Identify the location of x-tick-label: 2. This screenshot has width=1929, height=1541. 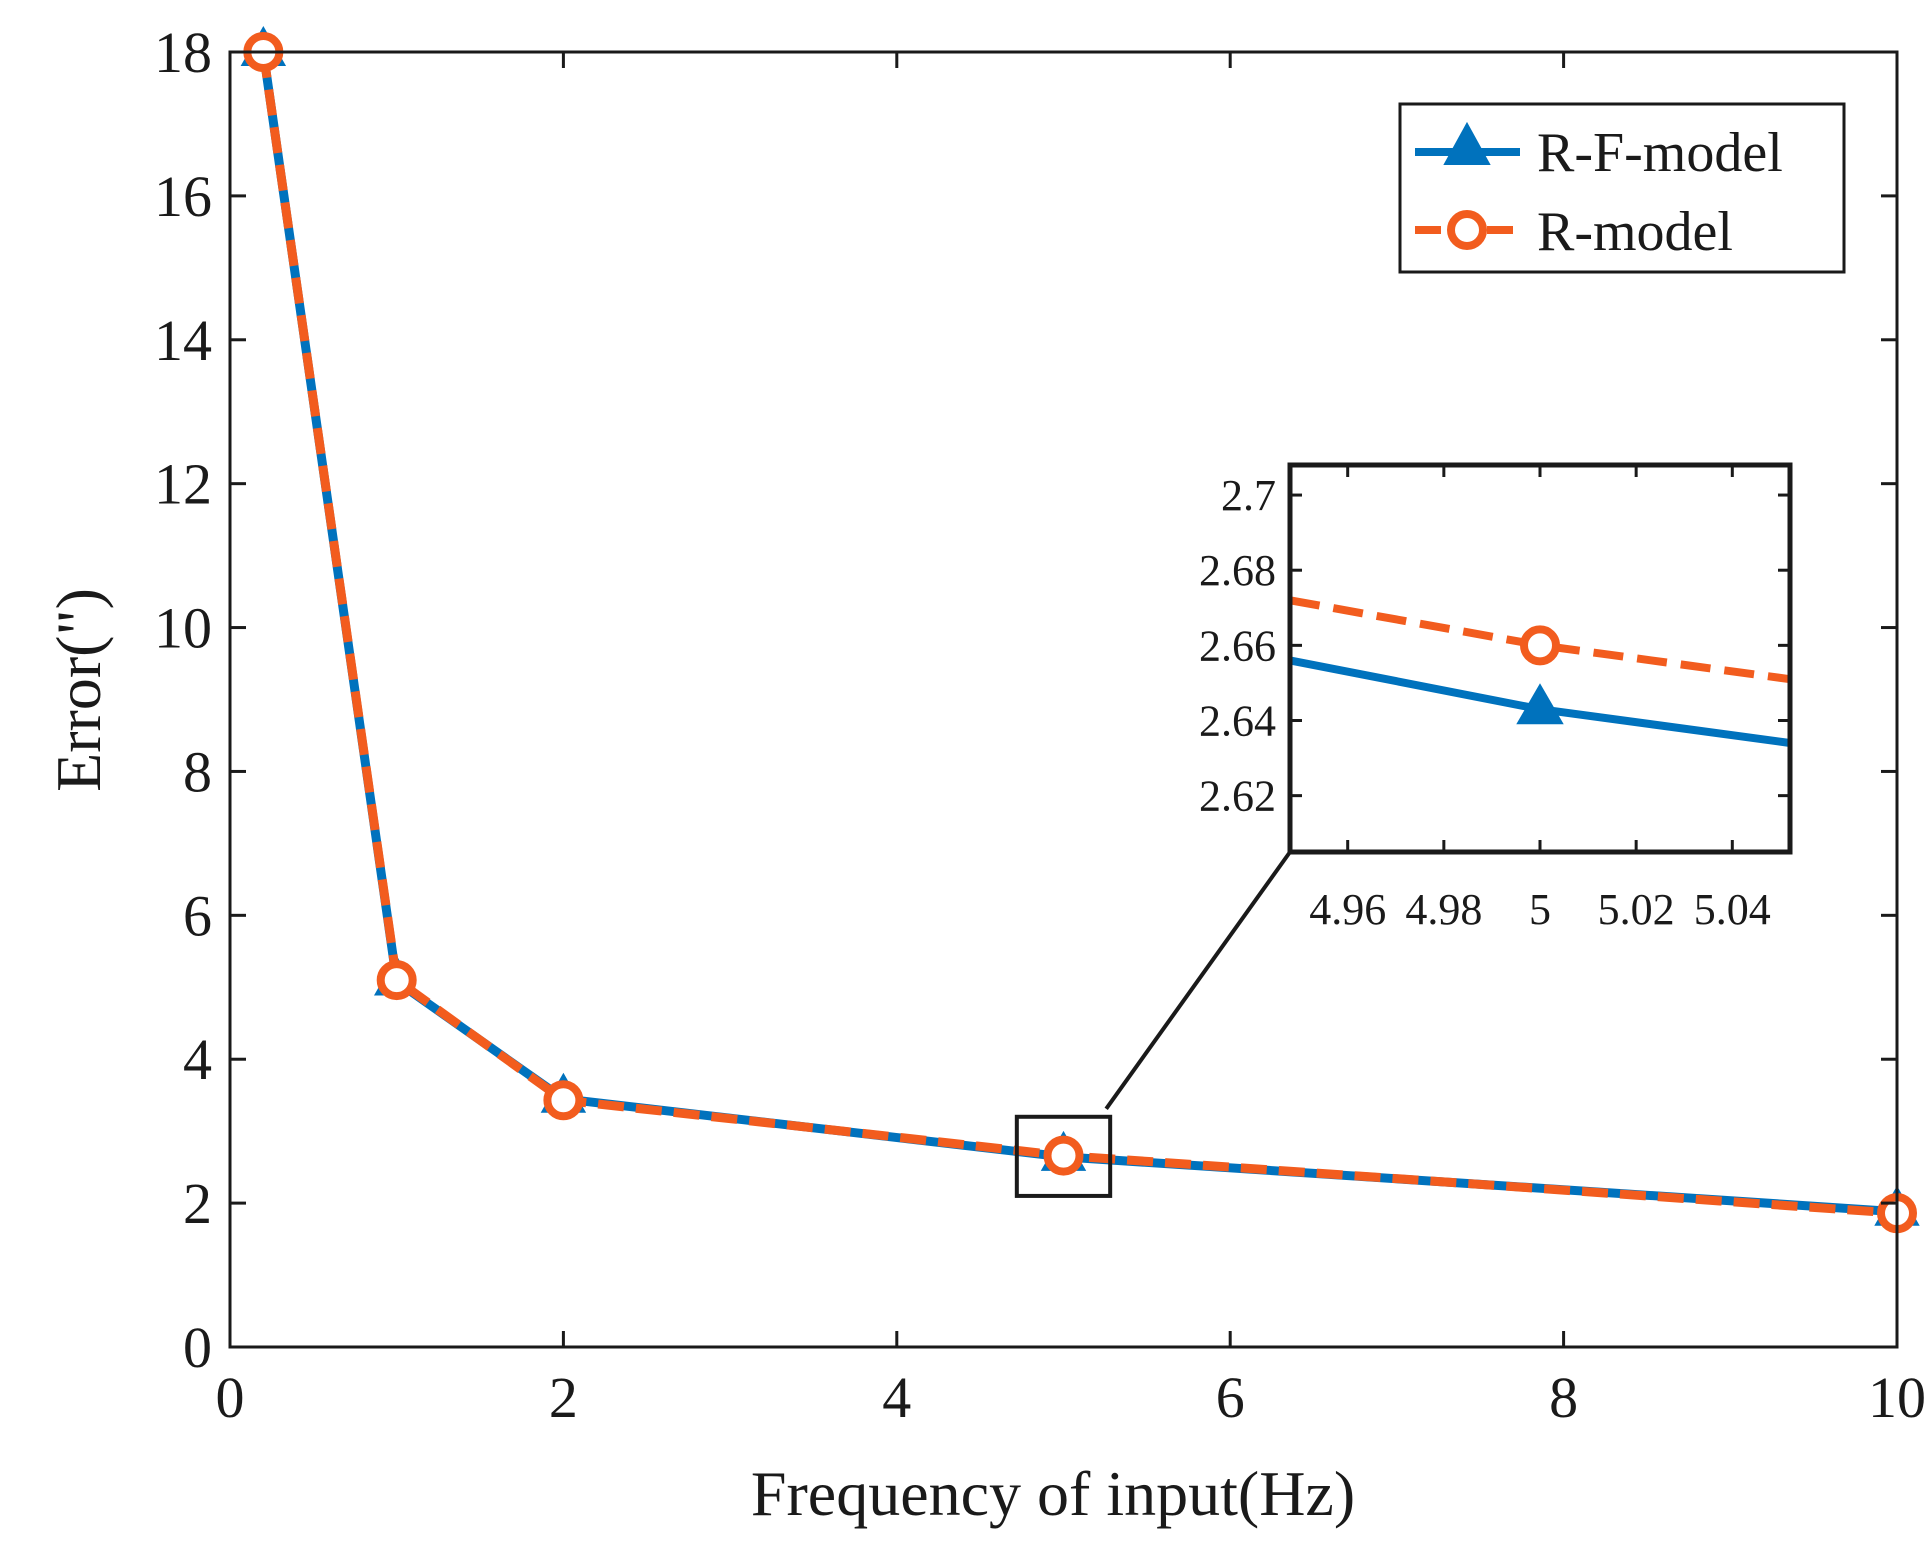
(563, 1397).